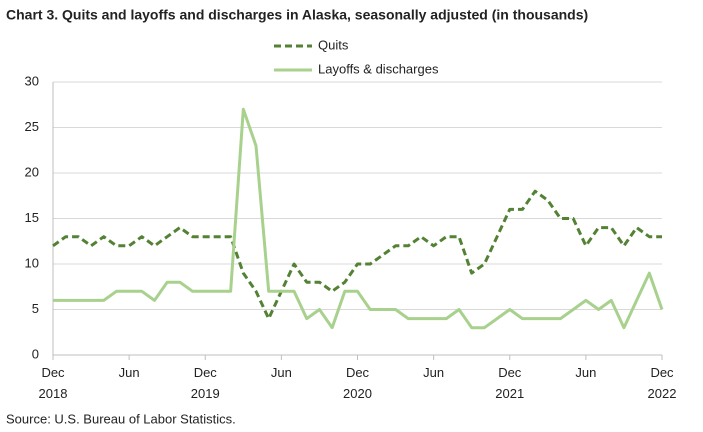  What do you see at coordinates (378, 68) in the screenshot?
I see `legend-label: Layoffs & discharges` at bounding box center [378, 68].